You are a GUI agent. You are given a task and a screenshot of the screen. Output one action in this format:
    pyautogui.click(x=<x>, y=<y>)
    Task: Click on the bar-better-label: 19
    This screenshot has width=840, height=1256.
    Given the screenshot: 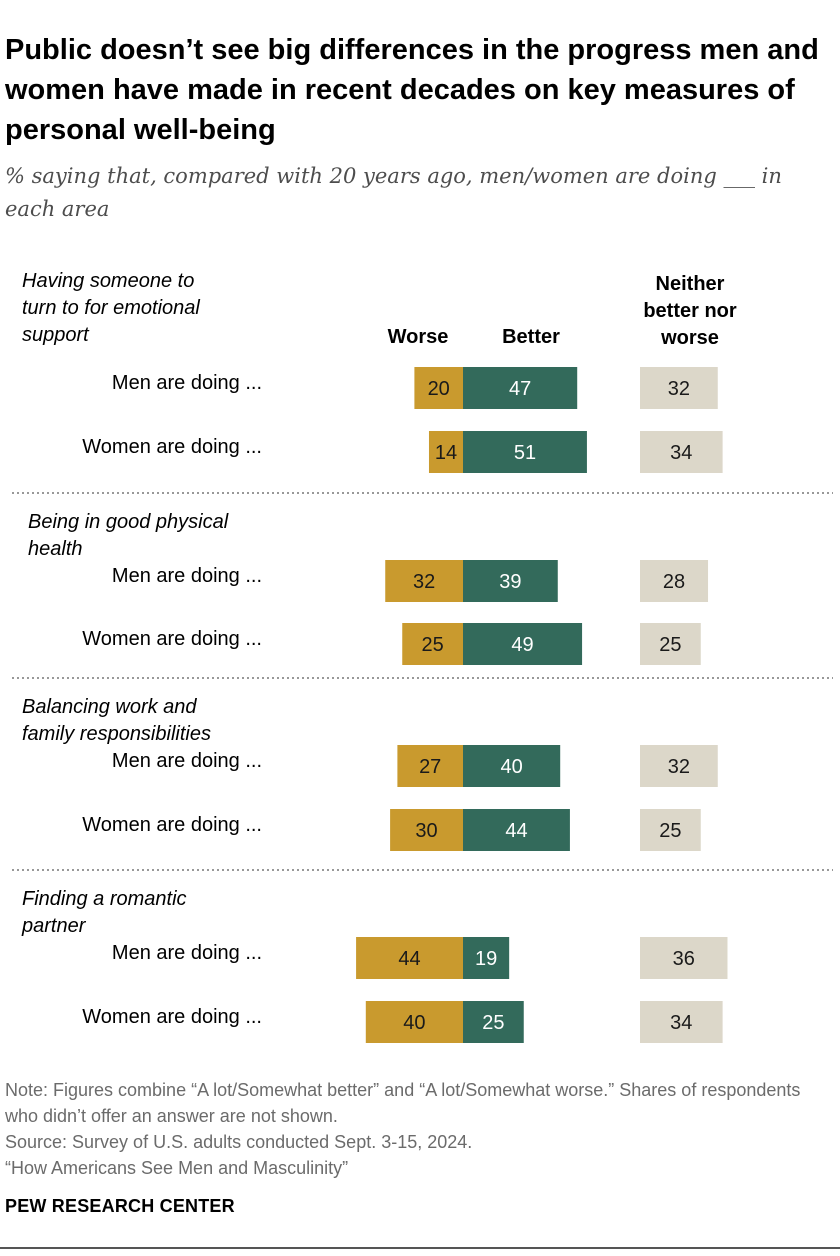 What is the action you would take?
    pyautogui.click(x=486, y=959)
    